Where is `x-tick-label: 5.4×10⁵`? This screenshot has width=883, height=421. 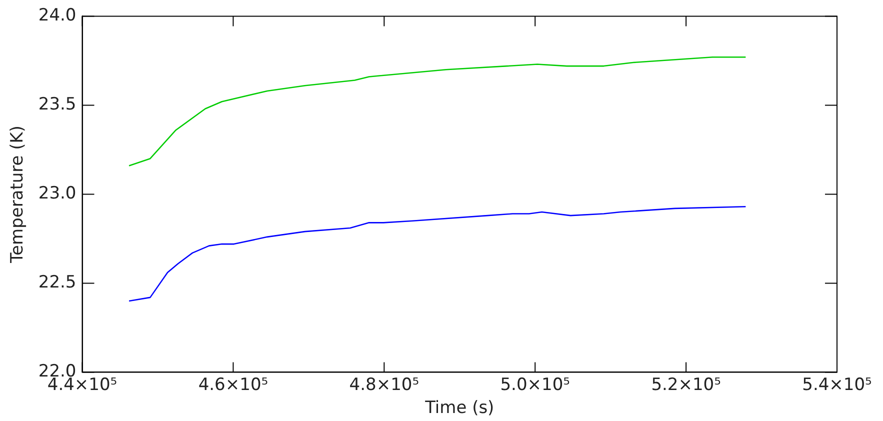
x-tick-label: 5.4×10⁵ is located at coordinates (837, 384).